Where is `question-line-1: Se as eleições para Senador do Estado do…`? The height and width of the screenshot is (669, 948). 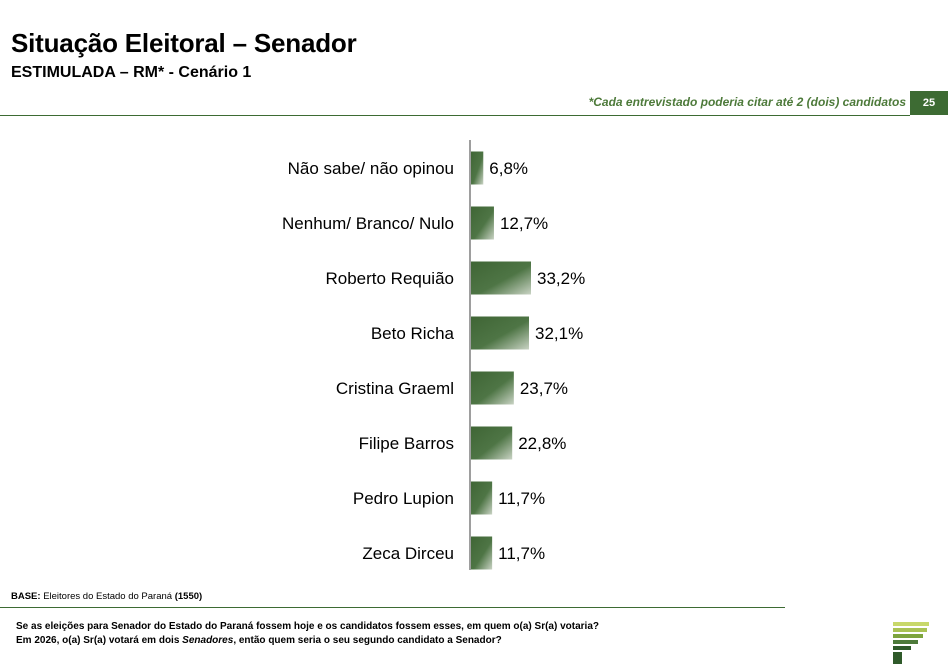 question-line-1: Se as eleições para Senador do Estado do… is located at coordinates (307, 626).